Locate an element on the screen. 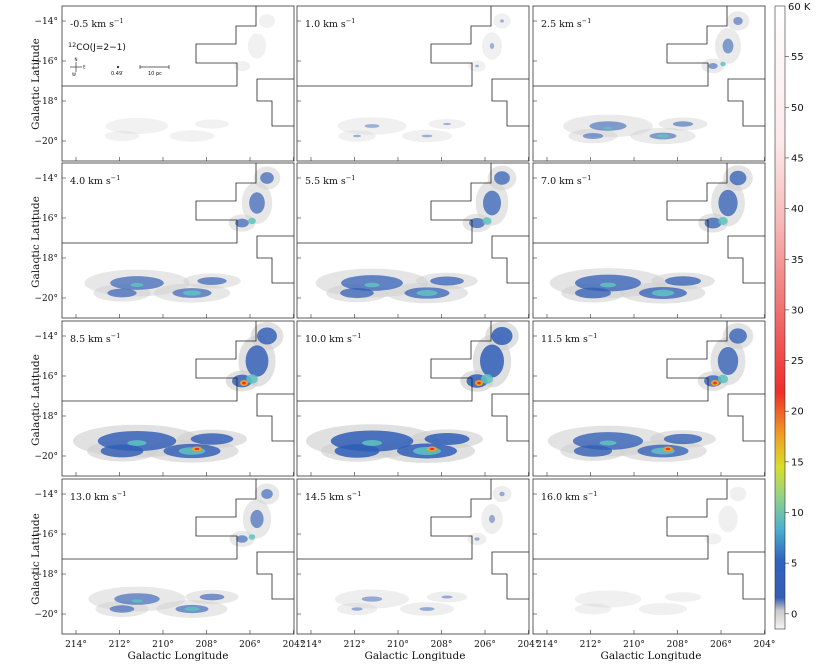  y-tick-label: −14° is located at coordinates (47, 22).